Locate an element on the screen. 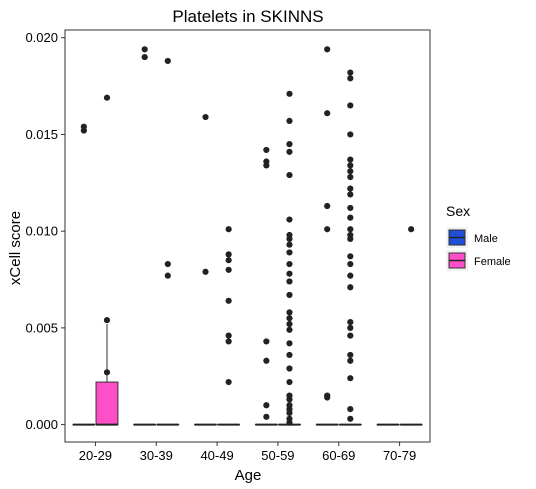 The height and width of the screenshot is (489, 536). x-tick-label: 30-39 is located at coordinates (156, 455).